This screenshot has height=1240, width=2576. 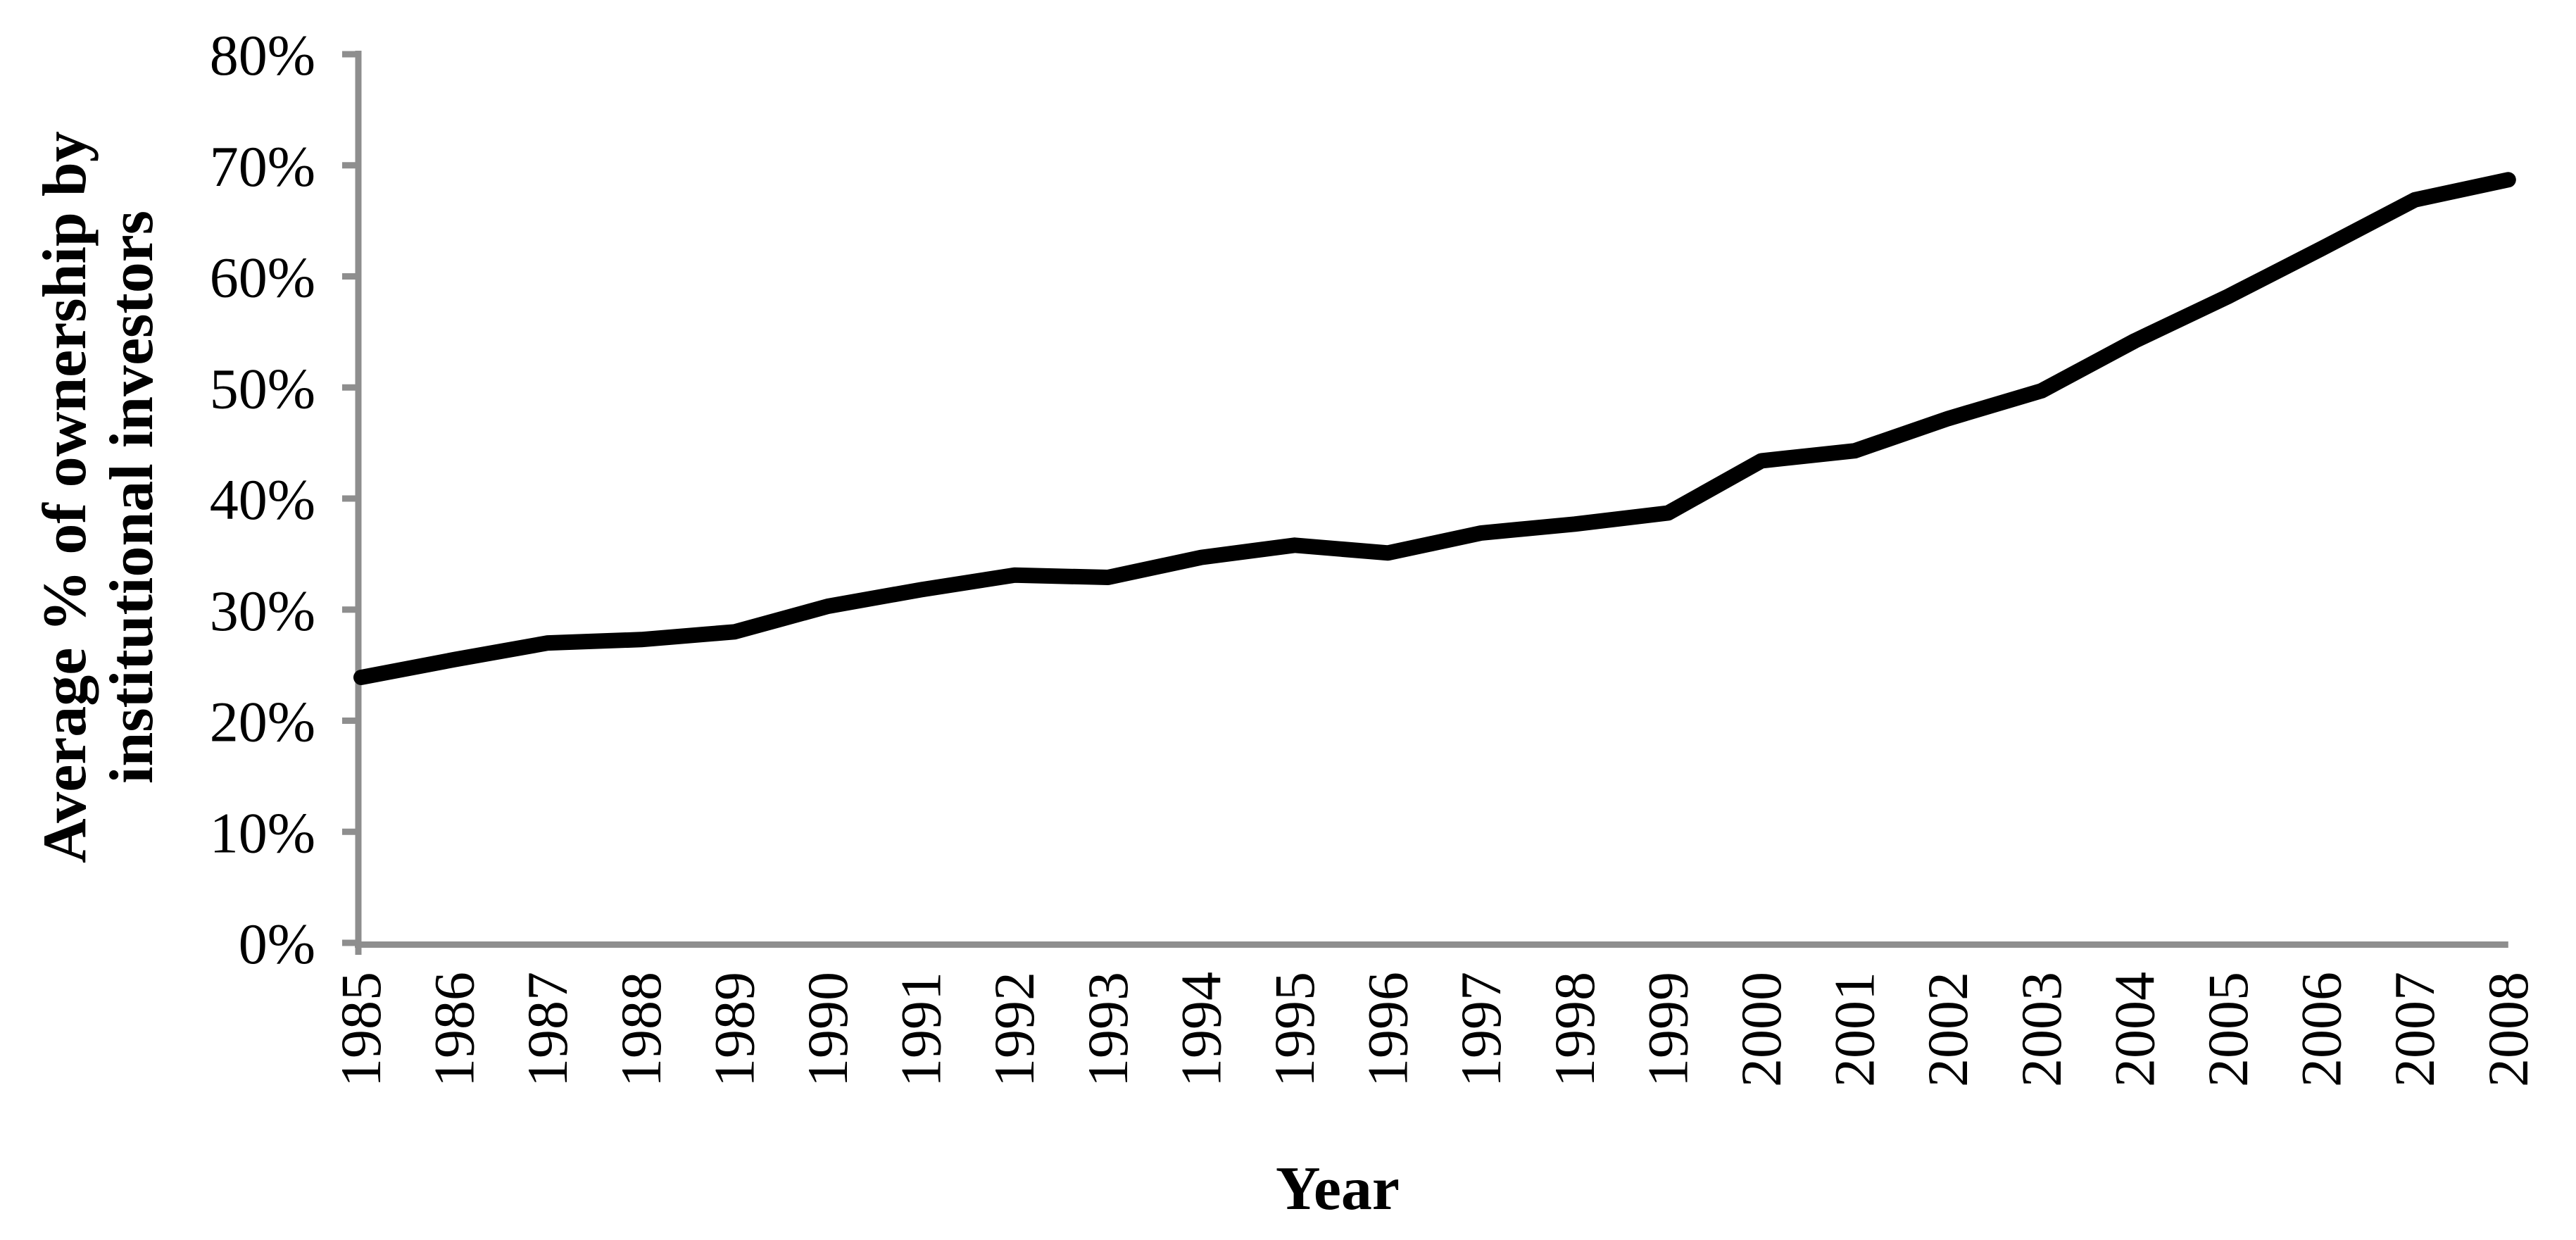 What do you see at coordinates (1855, 1029) in the screenshot?
I see `x-tick-label: 2001` at bounding box center [1855, 1029].